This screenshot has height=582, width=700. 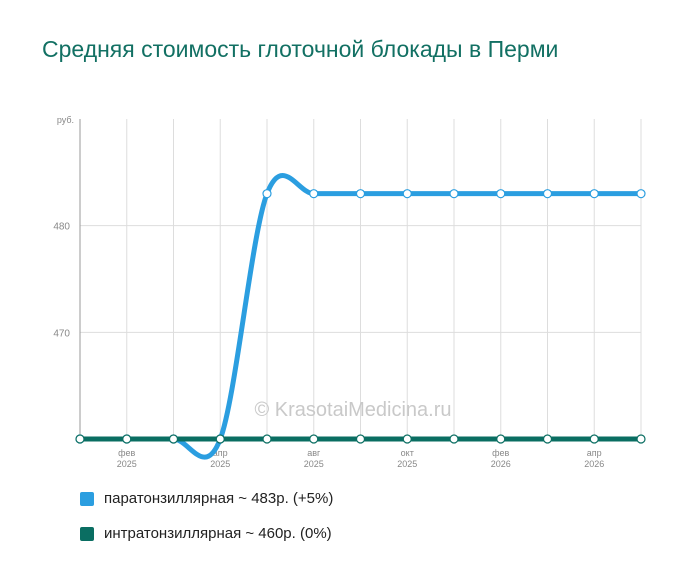 I want to click on y-unit-label: руб., so click(x=65, y=120).